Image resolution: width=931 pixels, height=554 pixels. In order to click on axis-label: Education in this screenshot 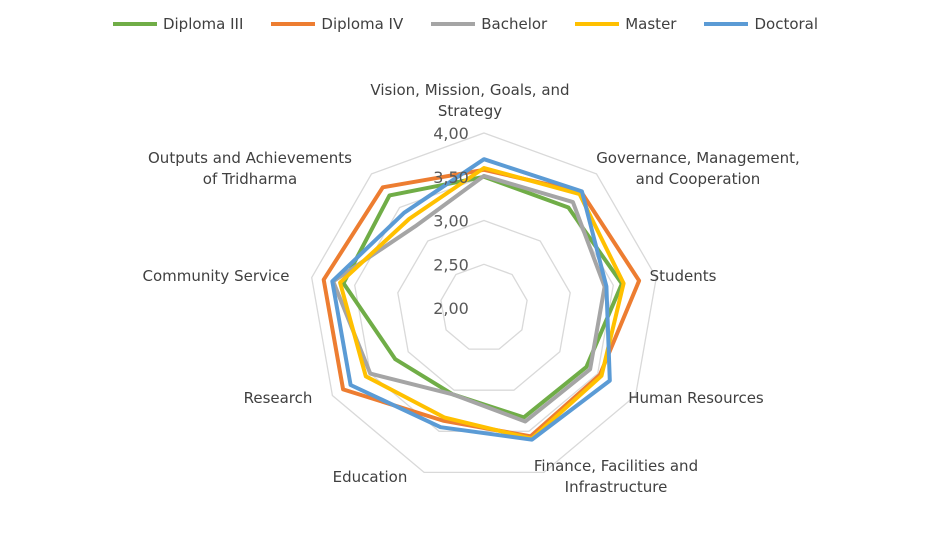, I will do `click(370, 477)`.